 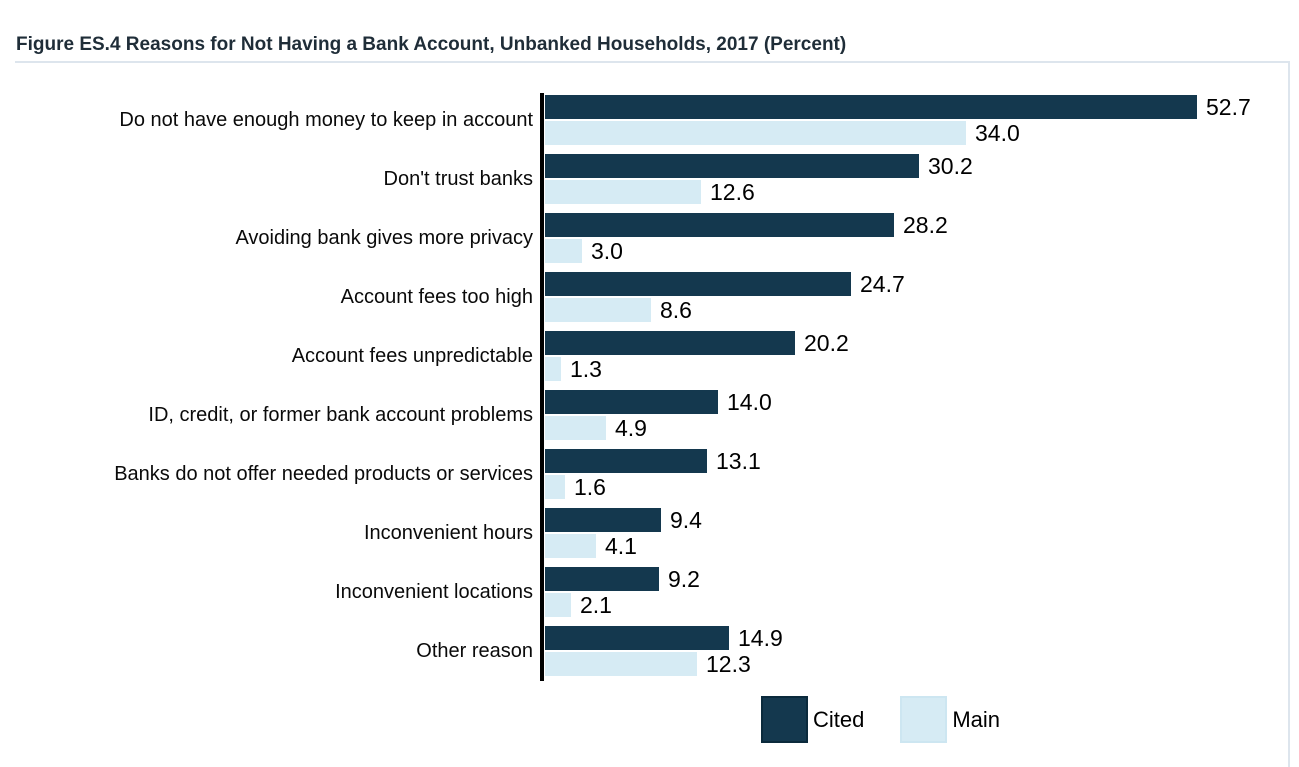 I want to click on bar-group: Don't trust banks 30.2 12.6, so click(x=649, y=179).